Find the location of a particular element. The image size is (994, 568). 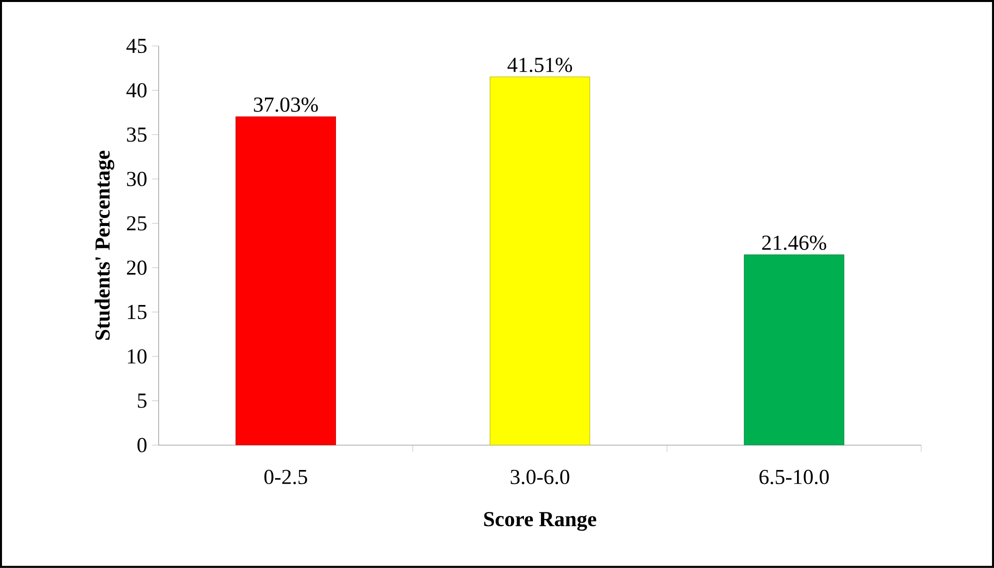

y-tick-label: 45 is located at coordinates (136, 46).